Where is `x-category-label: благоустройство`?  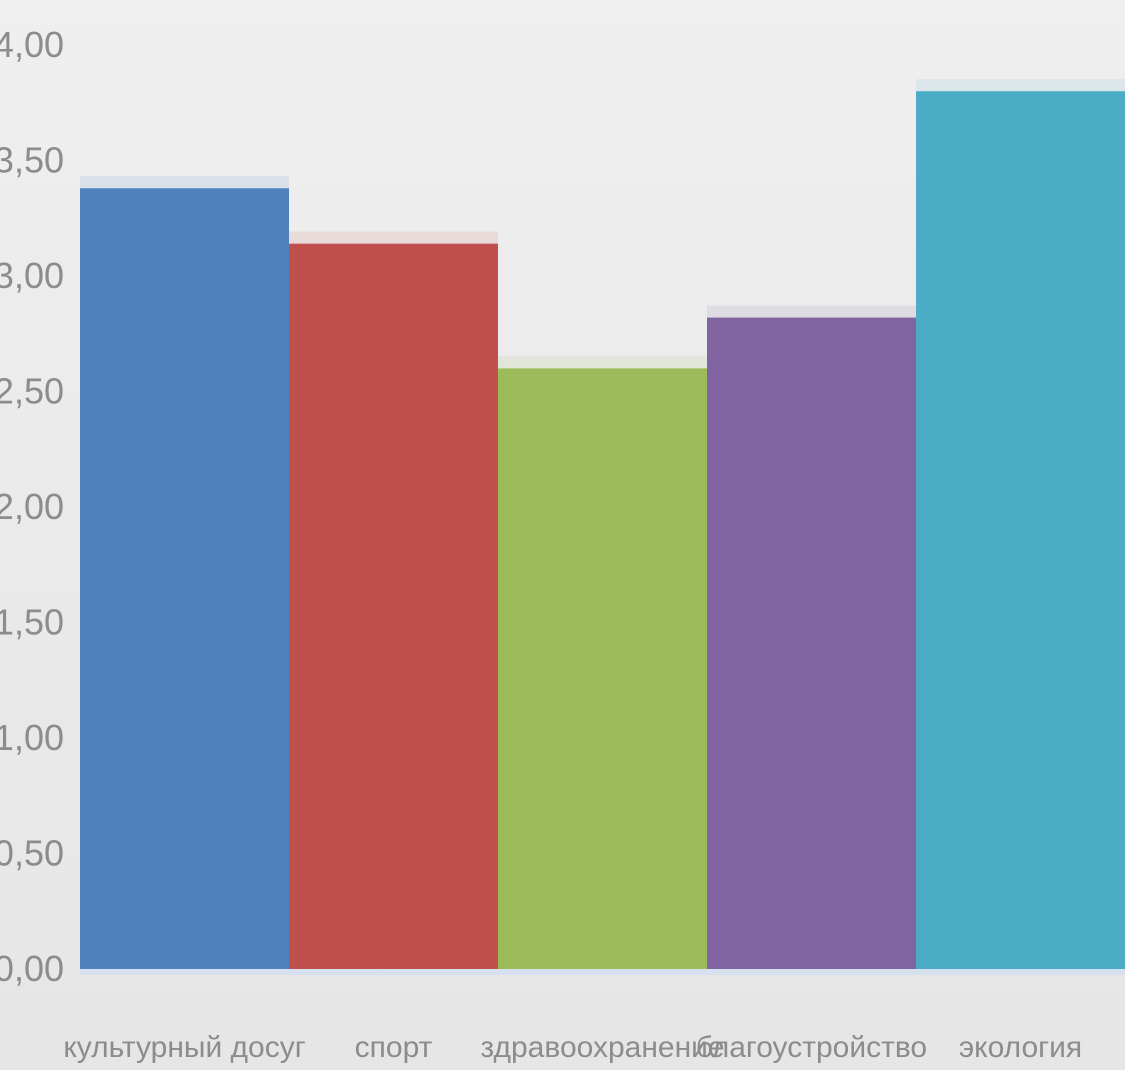 x-category-label: благоустройство is located at coordinates (811, 1047).